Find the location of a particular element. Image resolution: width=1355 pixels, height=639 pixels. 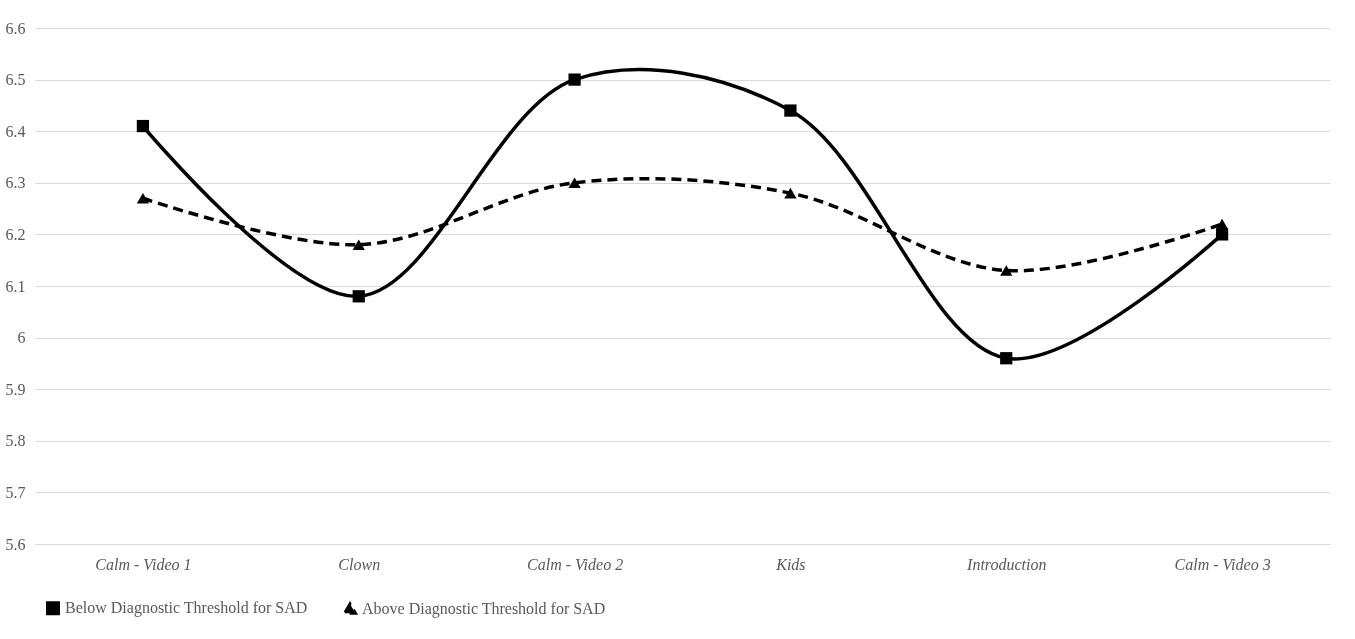

x-tick-label: Clown is located at coordinates (359, 564).